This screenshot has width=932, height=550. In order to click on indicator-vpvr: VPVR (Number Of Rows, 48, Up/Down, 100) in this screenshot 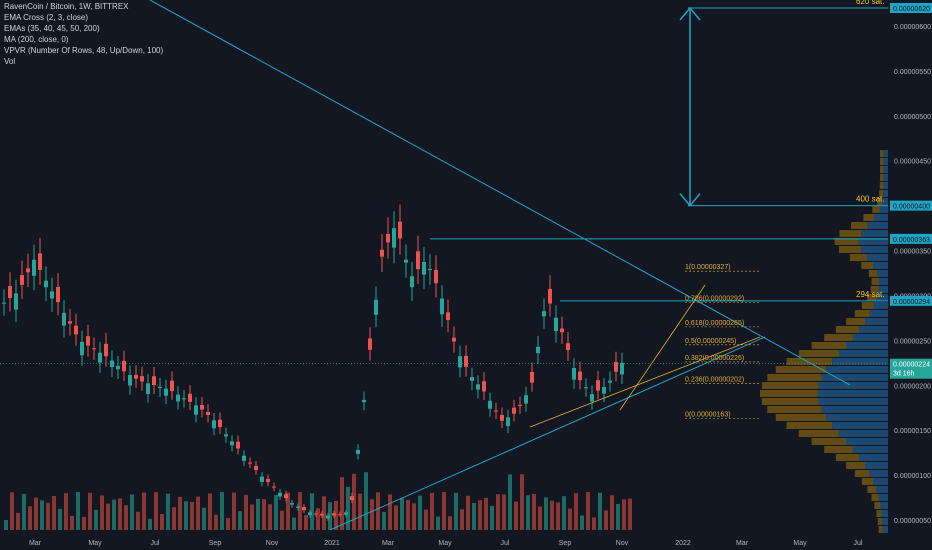, I will do `click(84, 50)`.